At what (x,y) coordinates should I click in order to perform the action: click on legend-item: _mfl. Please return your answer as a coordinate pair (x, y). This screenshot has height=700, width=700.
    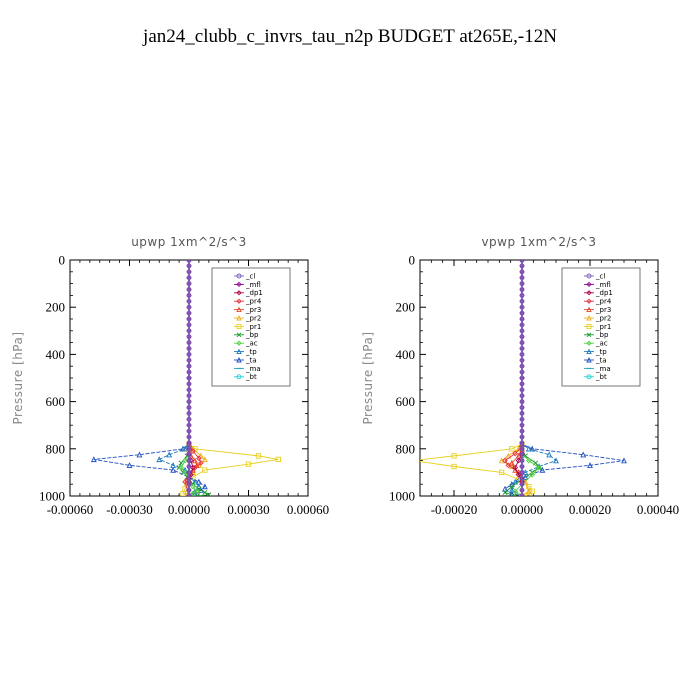
    Looking at the image, I should click on (597, 285).